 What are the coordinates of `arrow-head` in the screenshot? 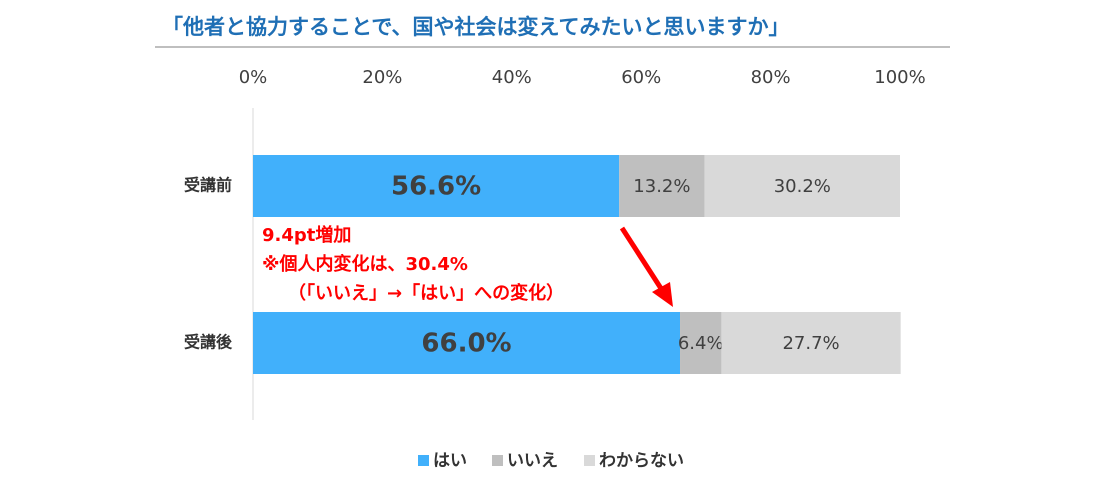 It's located at (662, 294).